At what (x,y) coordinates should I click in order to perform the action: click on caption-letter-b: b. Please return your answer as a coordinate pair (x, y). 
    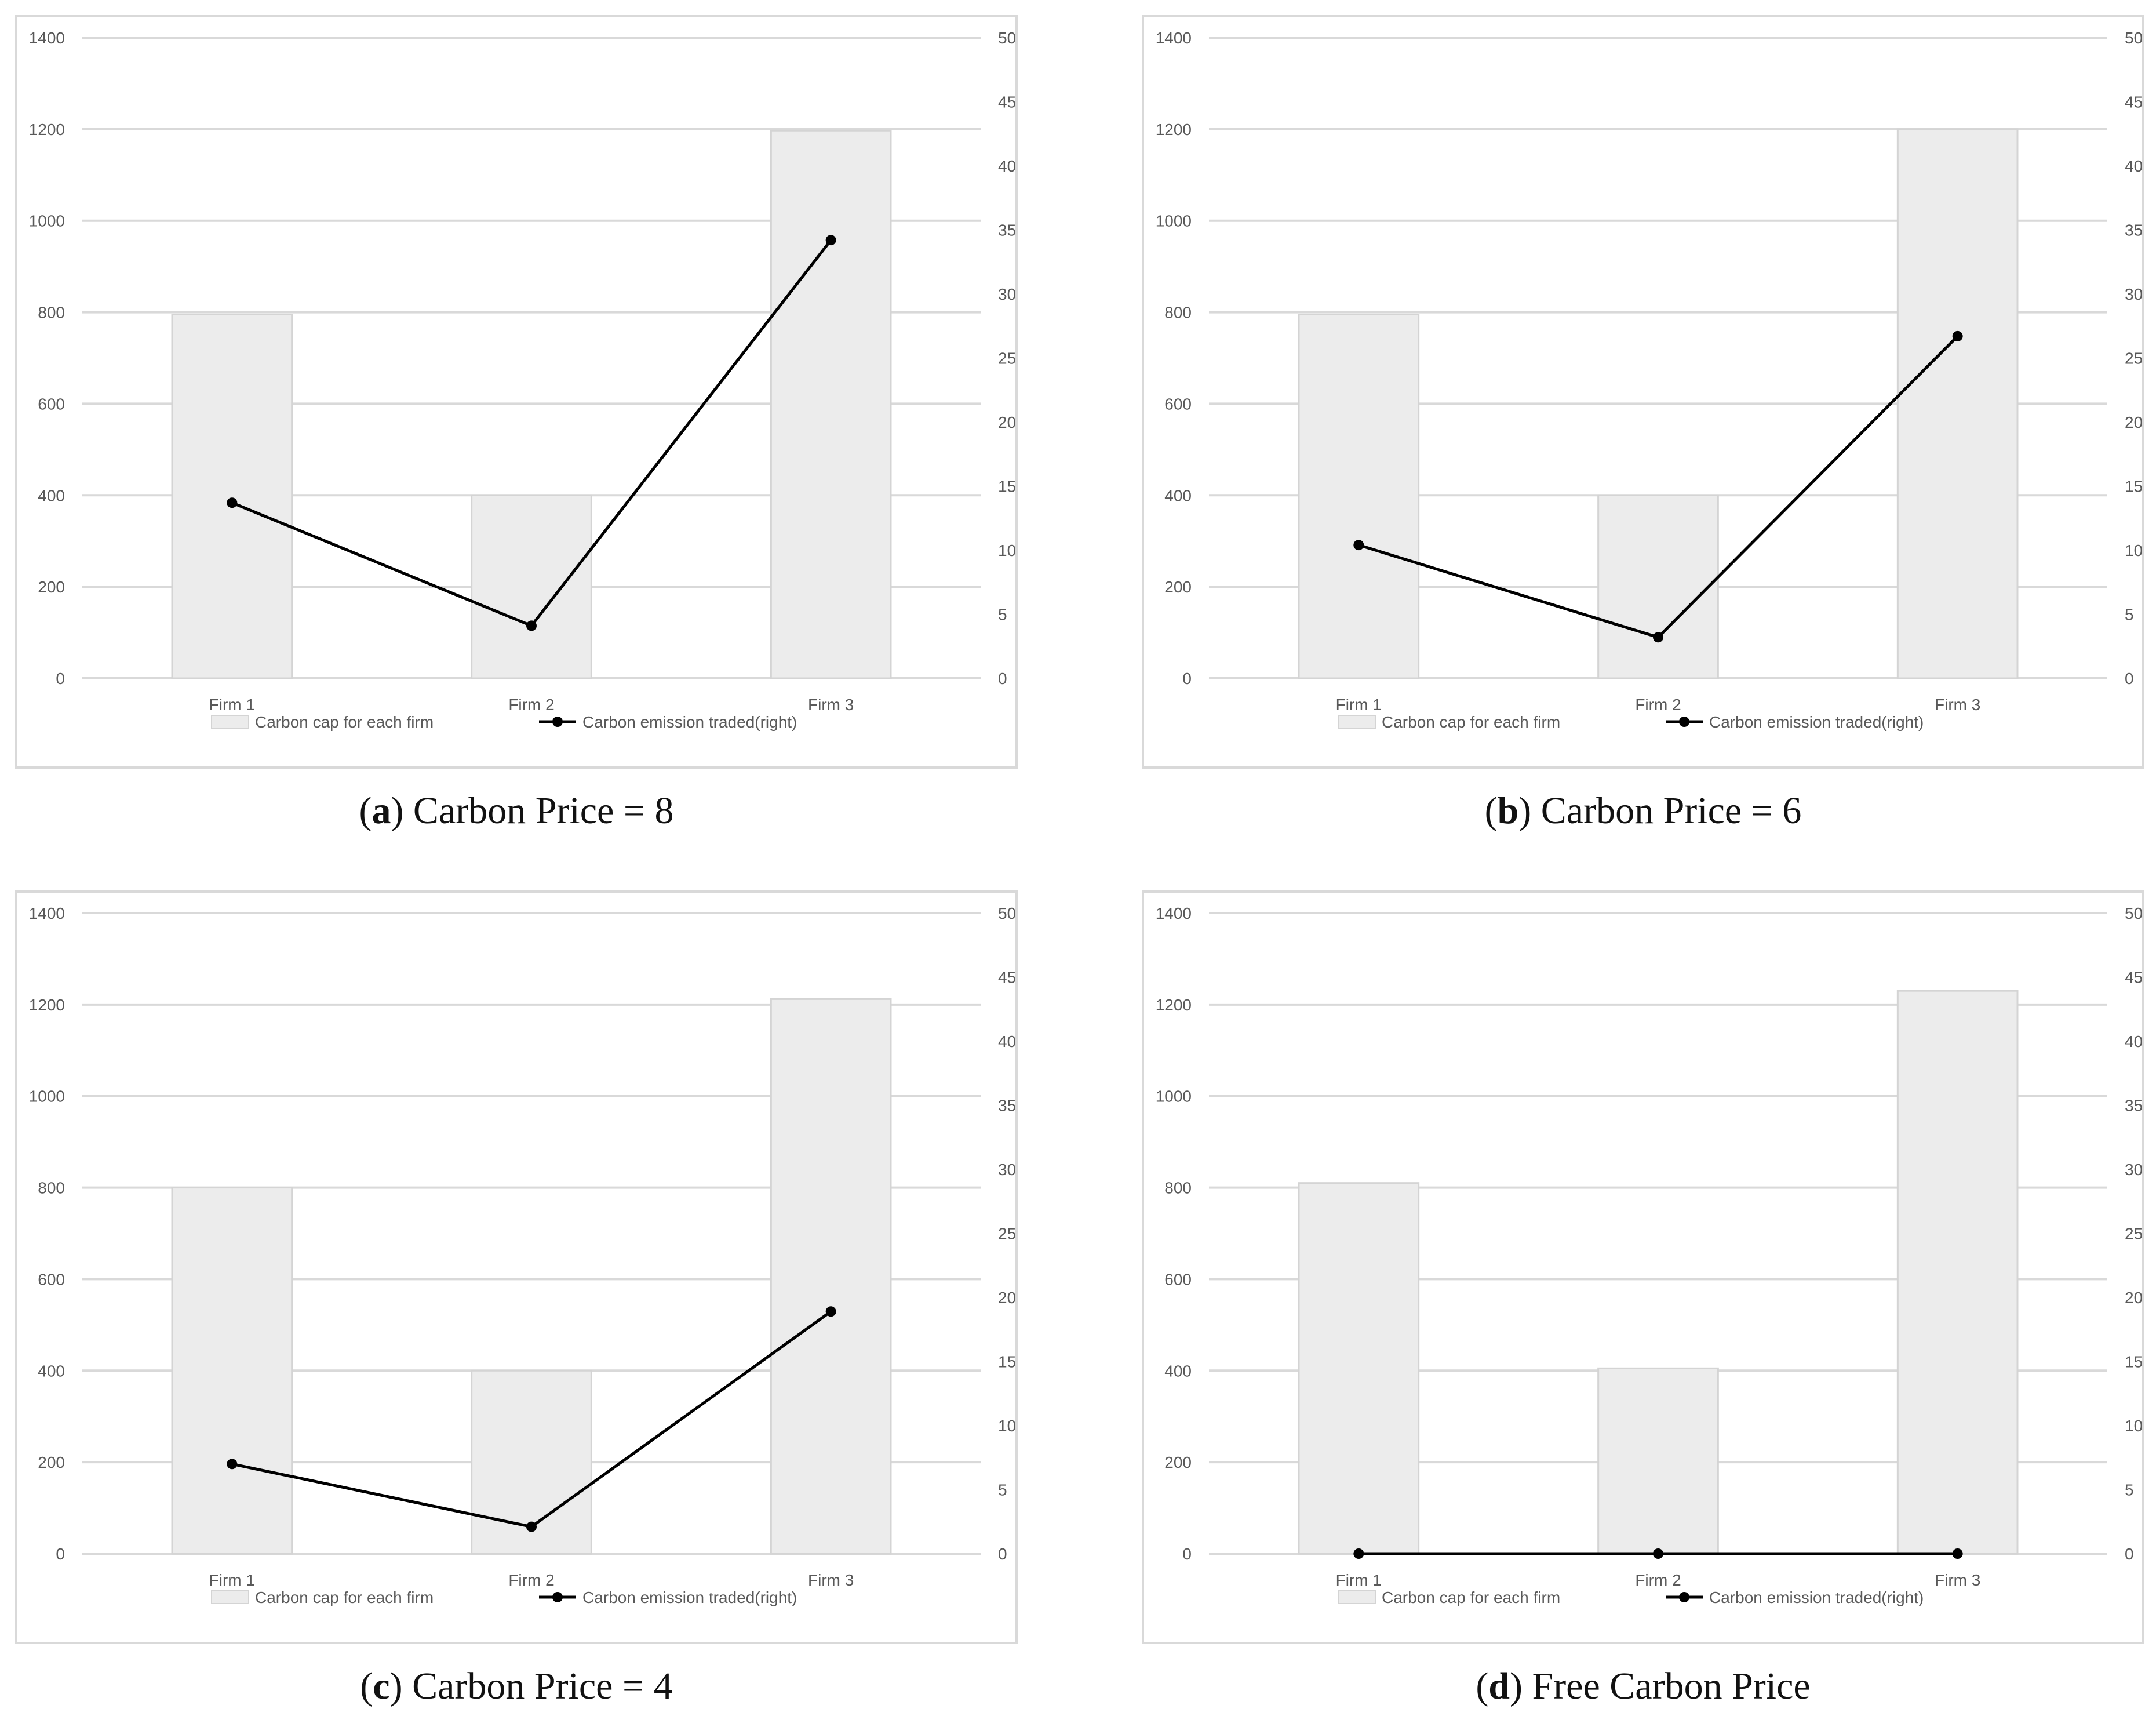
    Looking at the image, I should click on (1508, 811).